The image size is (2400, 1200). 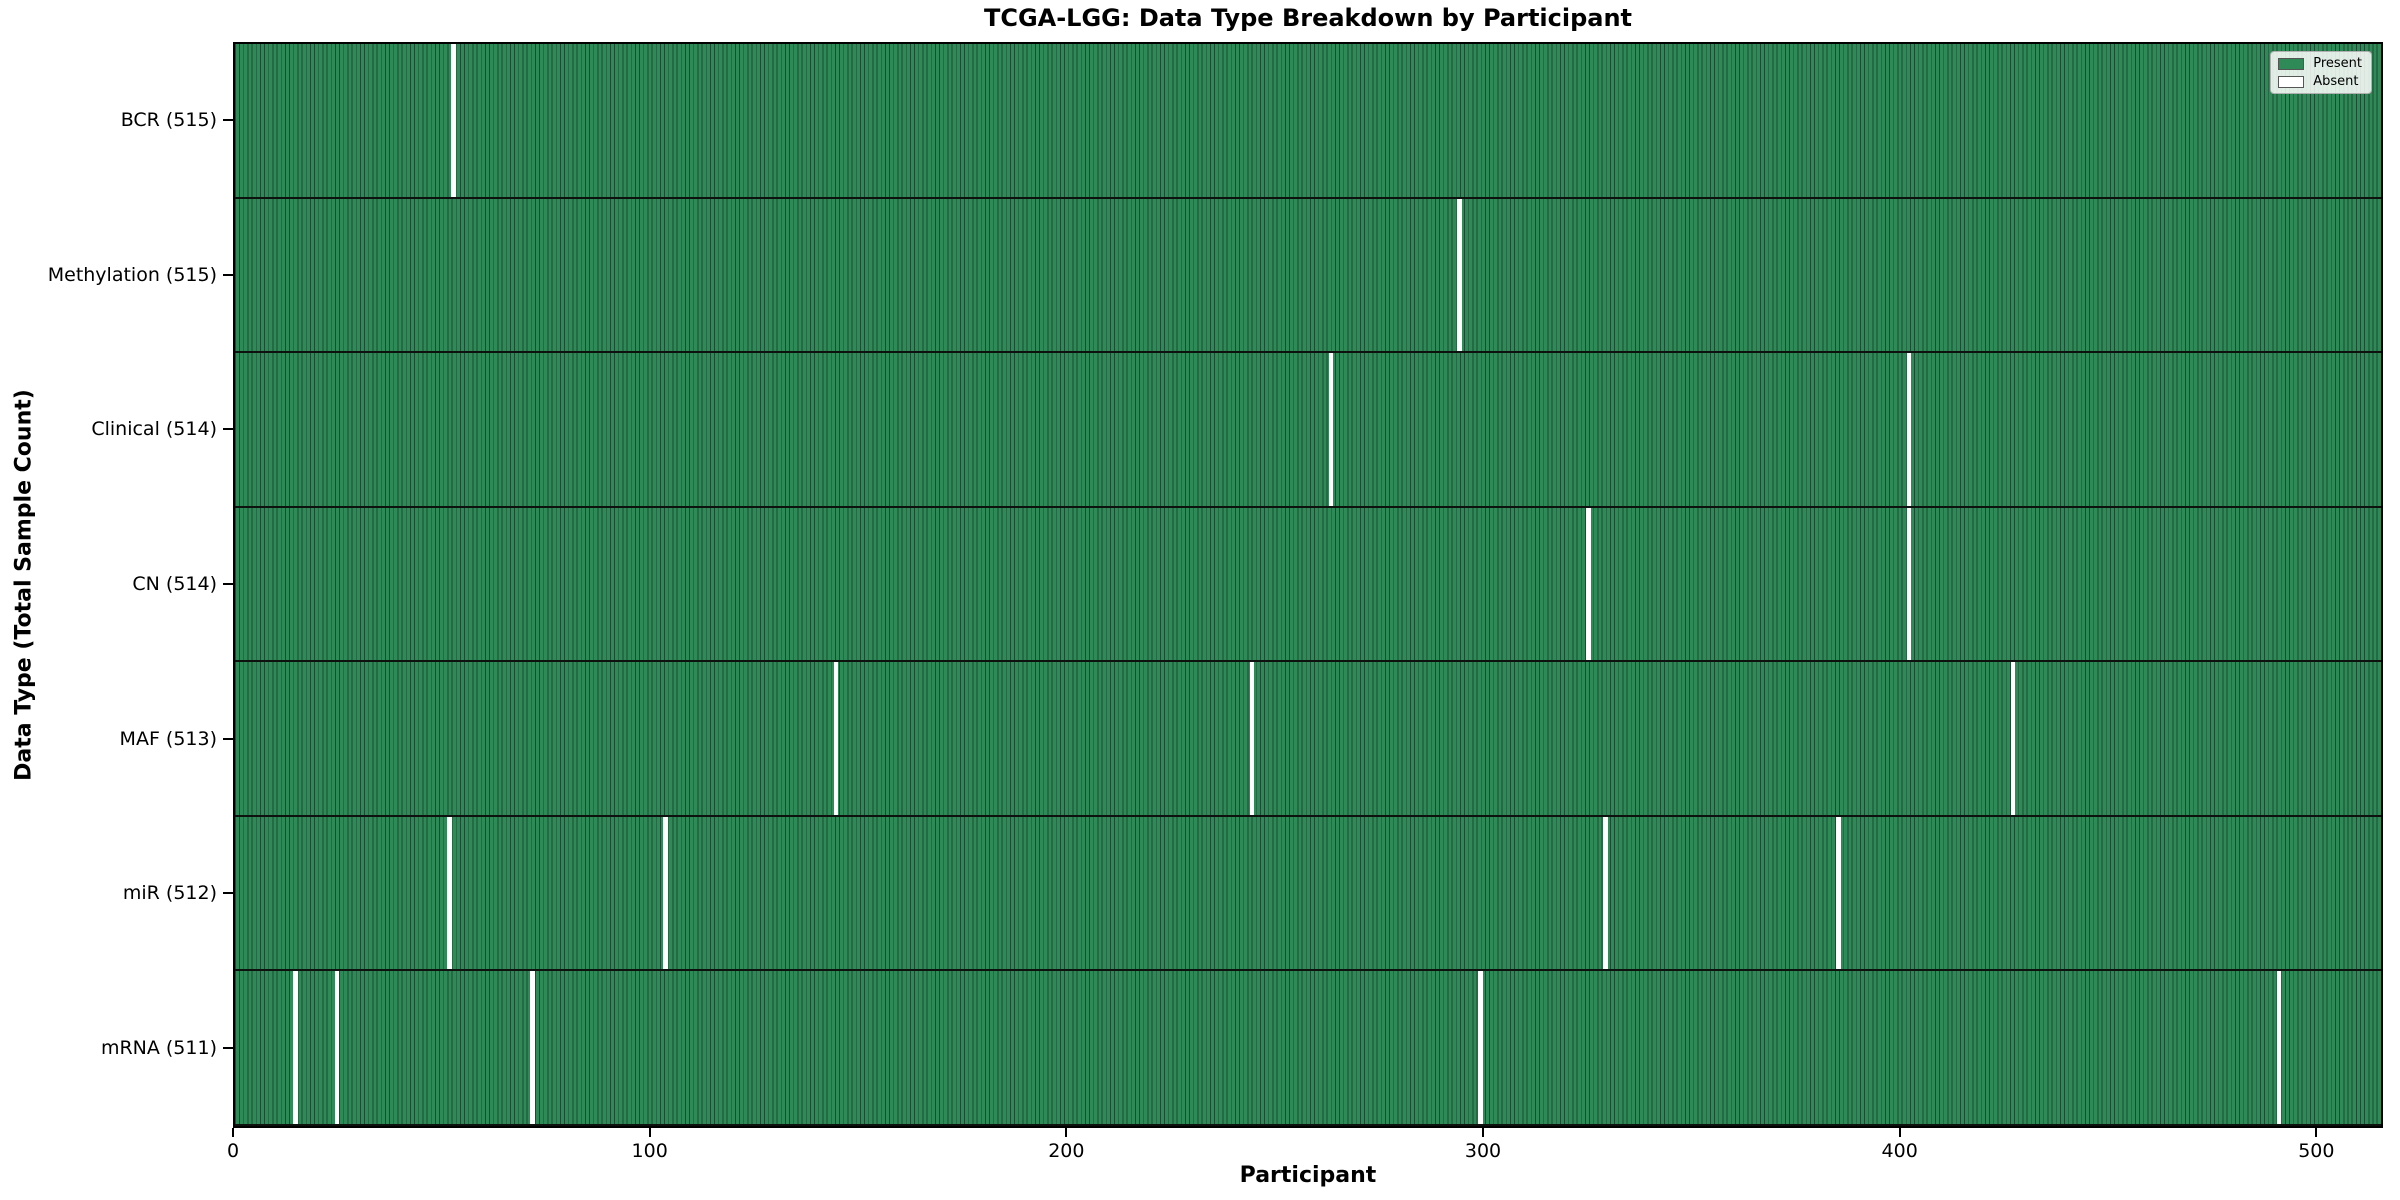 I want to click on x-tick-label: 300, so click(x=1483, y=1151).